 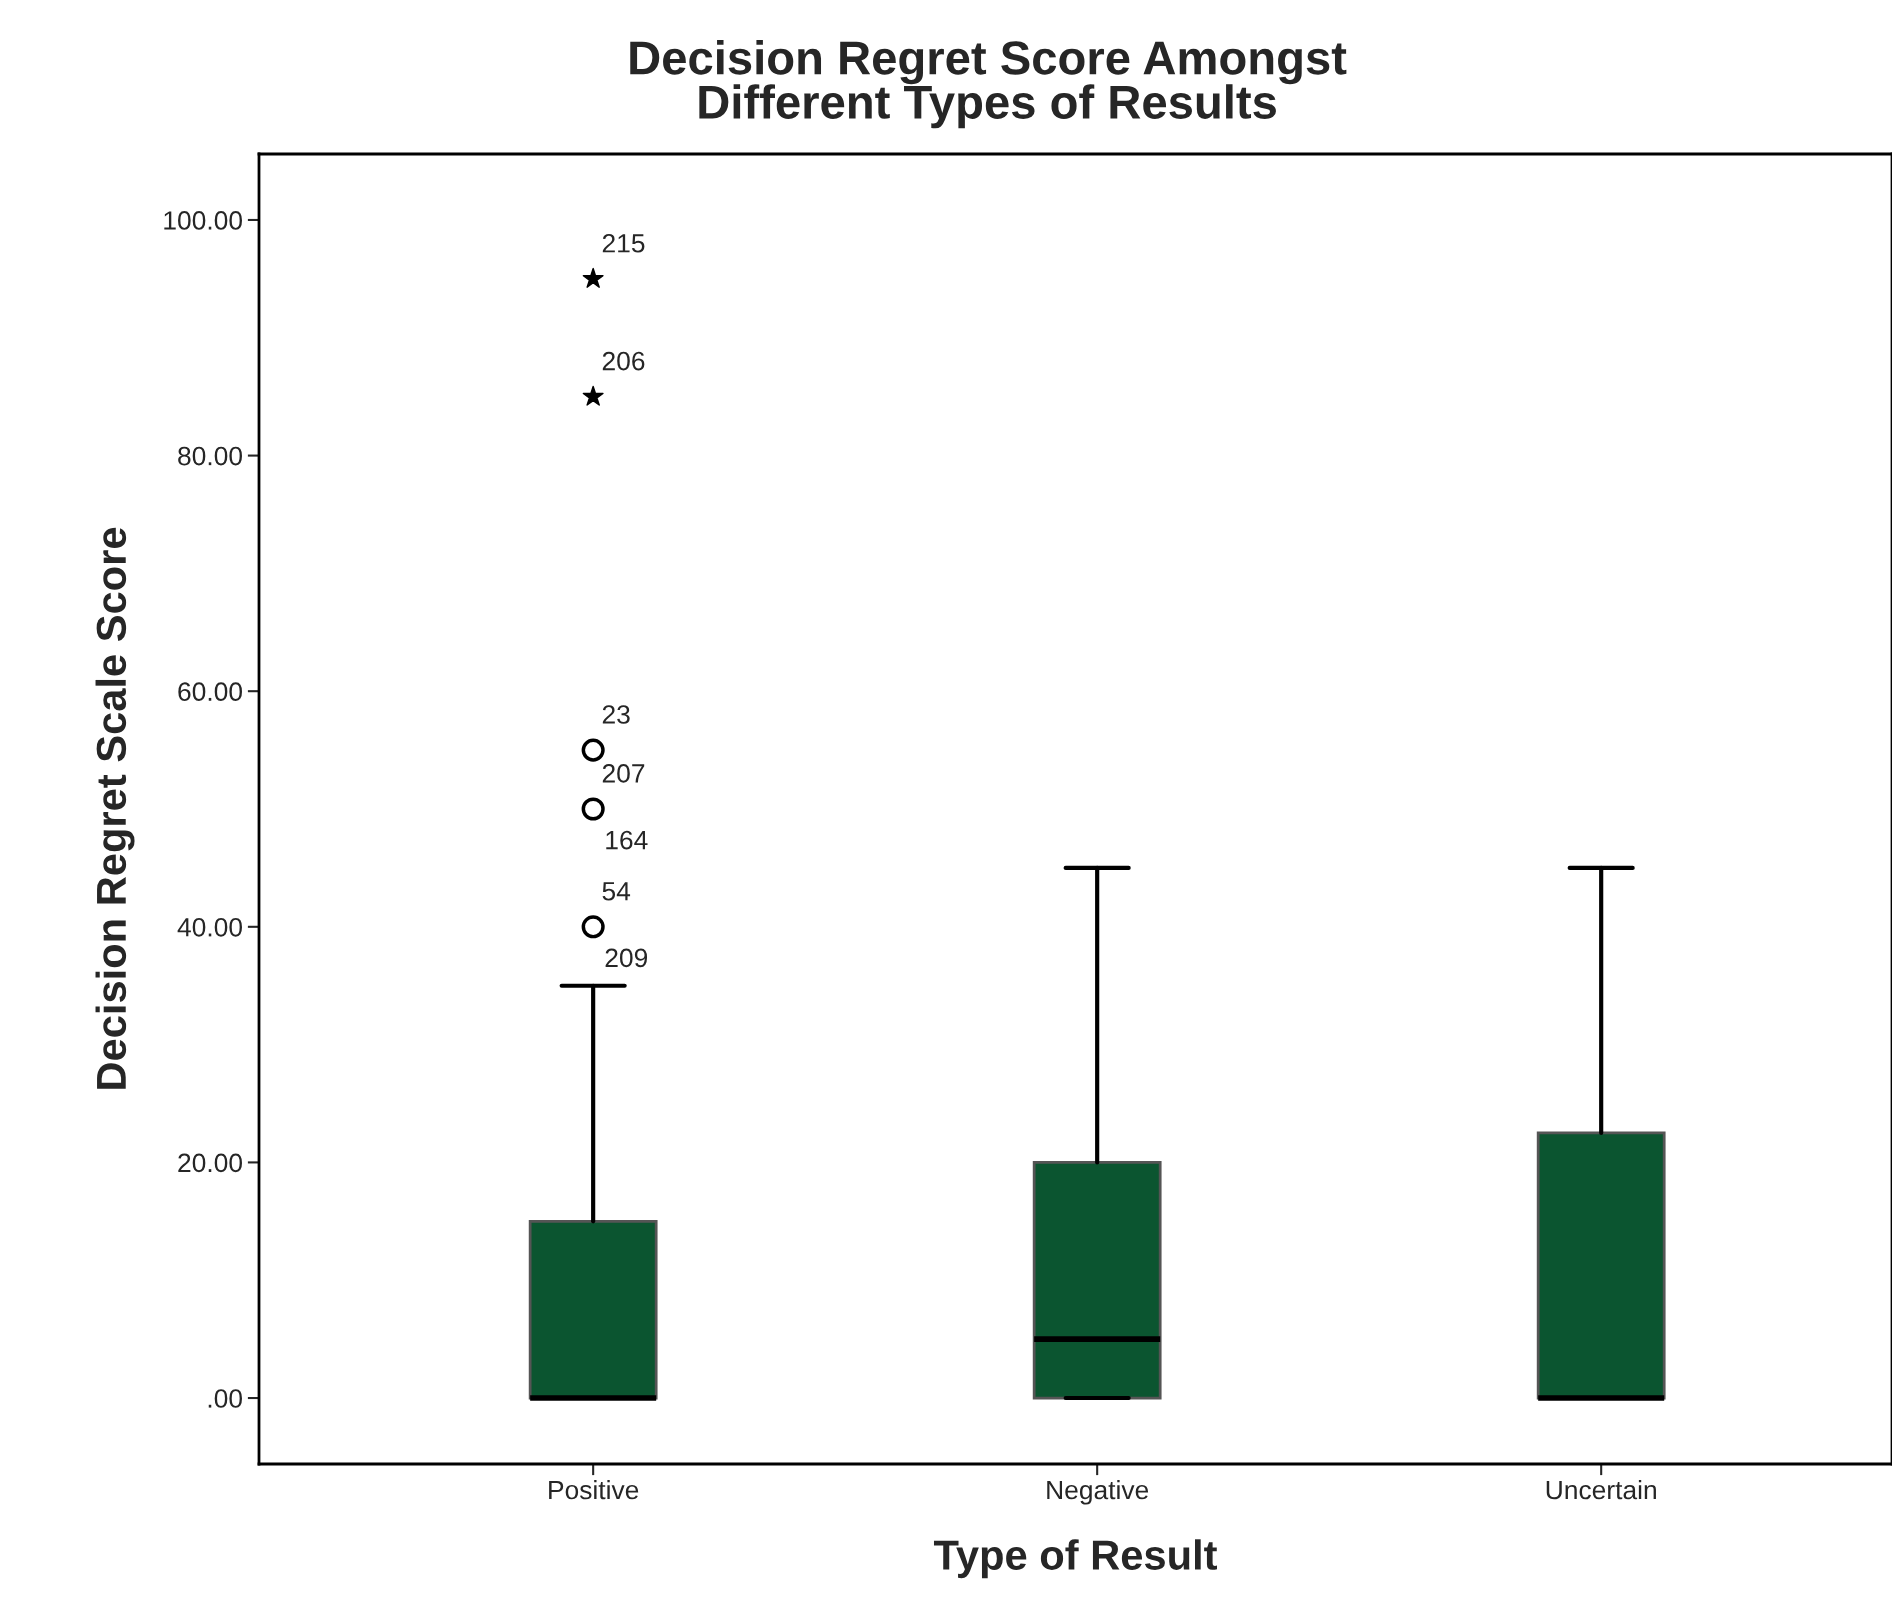 What do you see at coordinates (626, 958) in the screenshot?
I see `annotation: 209` at bounding box center [626, 958].